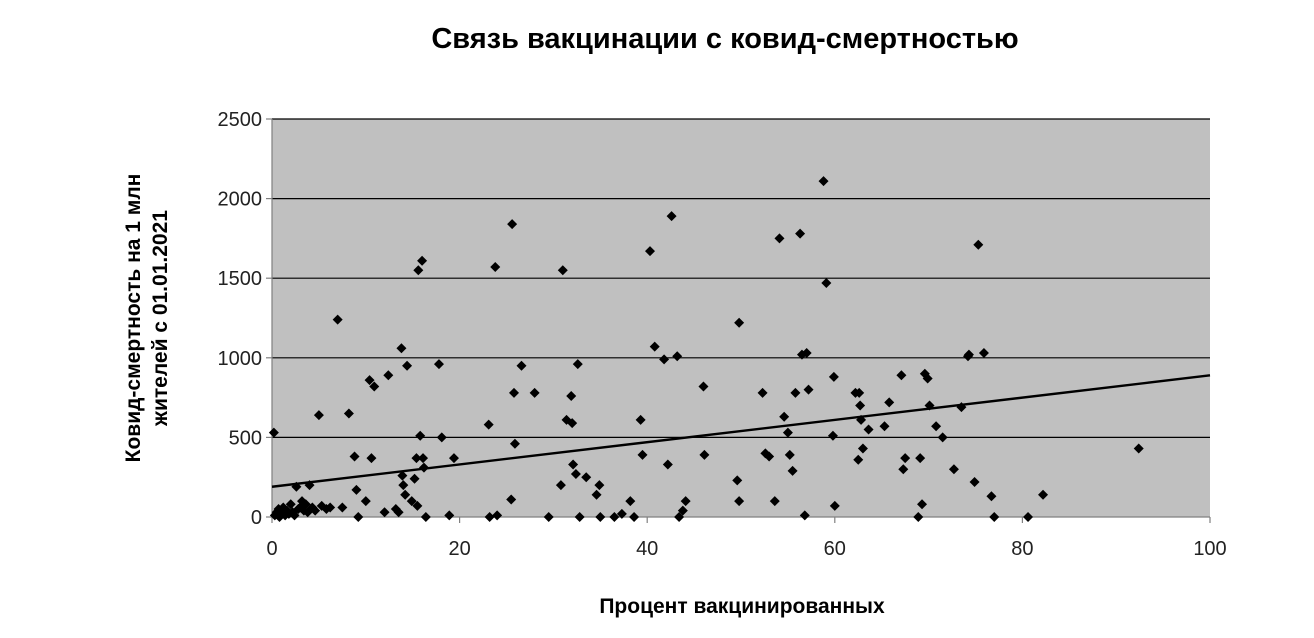 This screenshot has height=638, width=1314. I want to click on y-tick-label-500: 500, so click(245, 438).